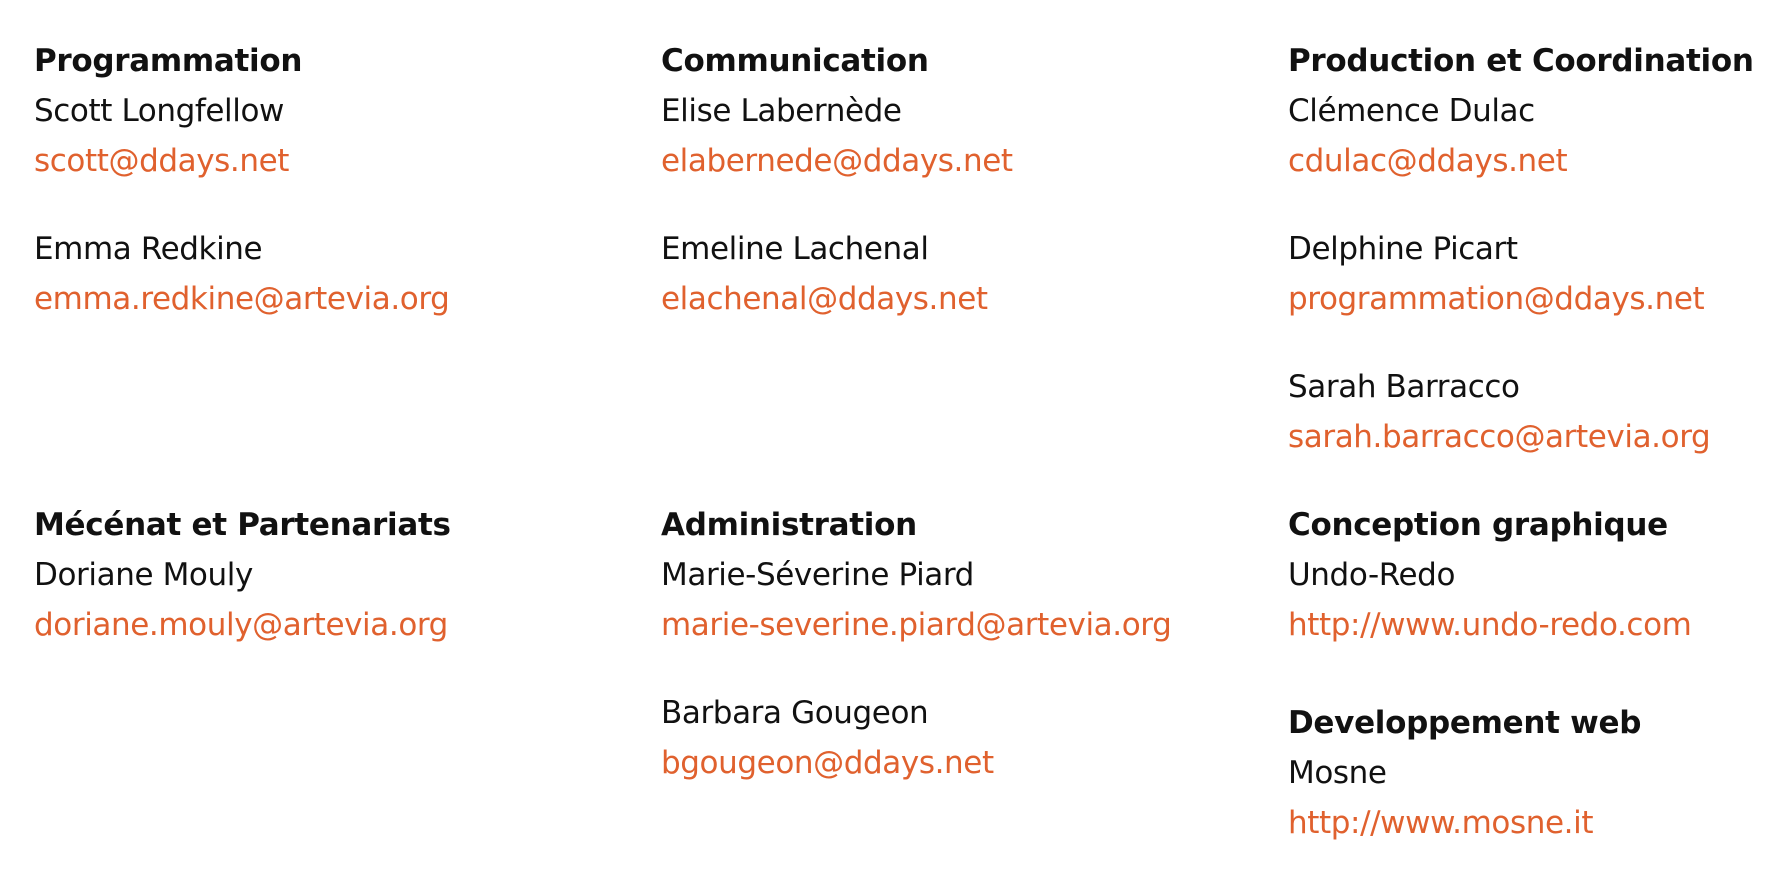 This screenshot has height=872, width=1780. I want to click on contact-name: Sarah Barracco, so click(1404, 387).